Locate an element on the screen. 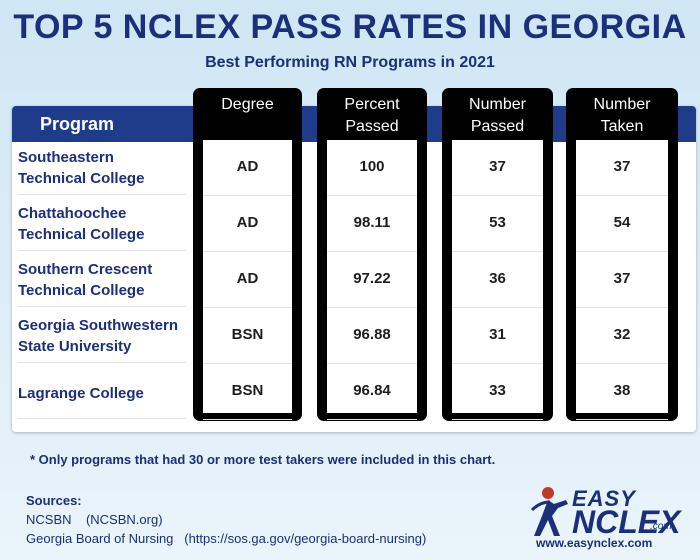 The width and height of the screenshot is (700, 560). program-name-1: Southeastern Technical College is located at coordinates (102, 168).